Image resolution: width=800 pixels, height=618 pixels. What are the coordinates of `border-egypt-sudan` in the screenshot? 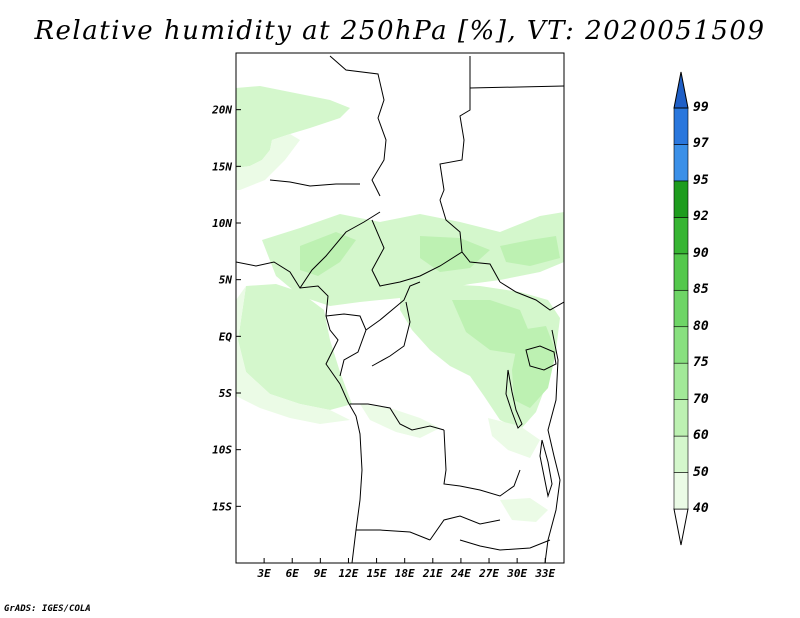 It's located at (455, 128).